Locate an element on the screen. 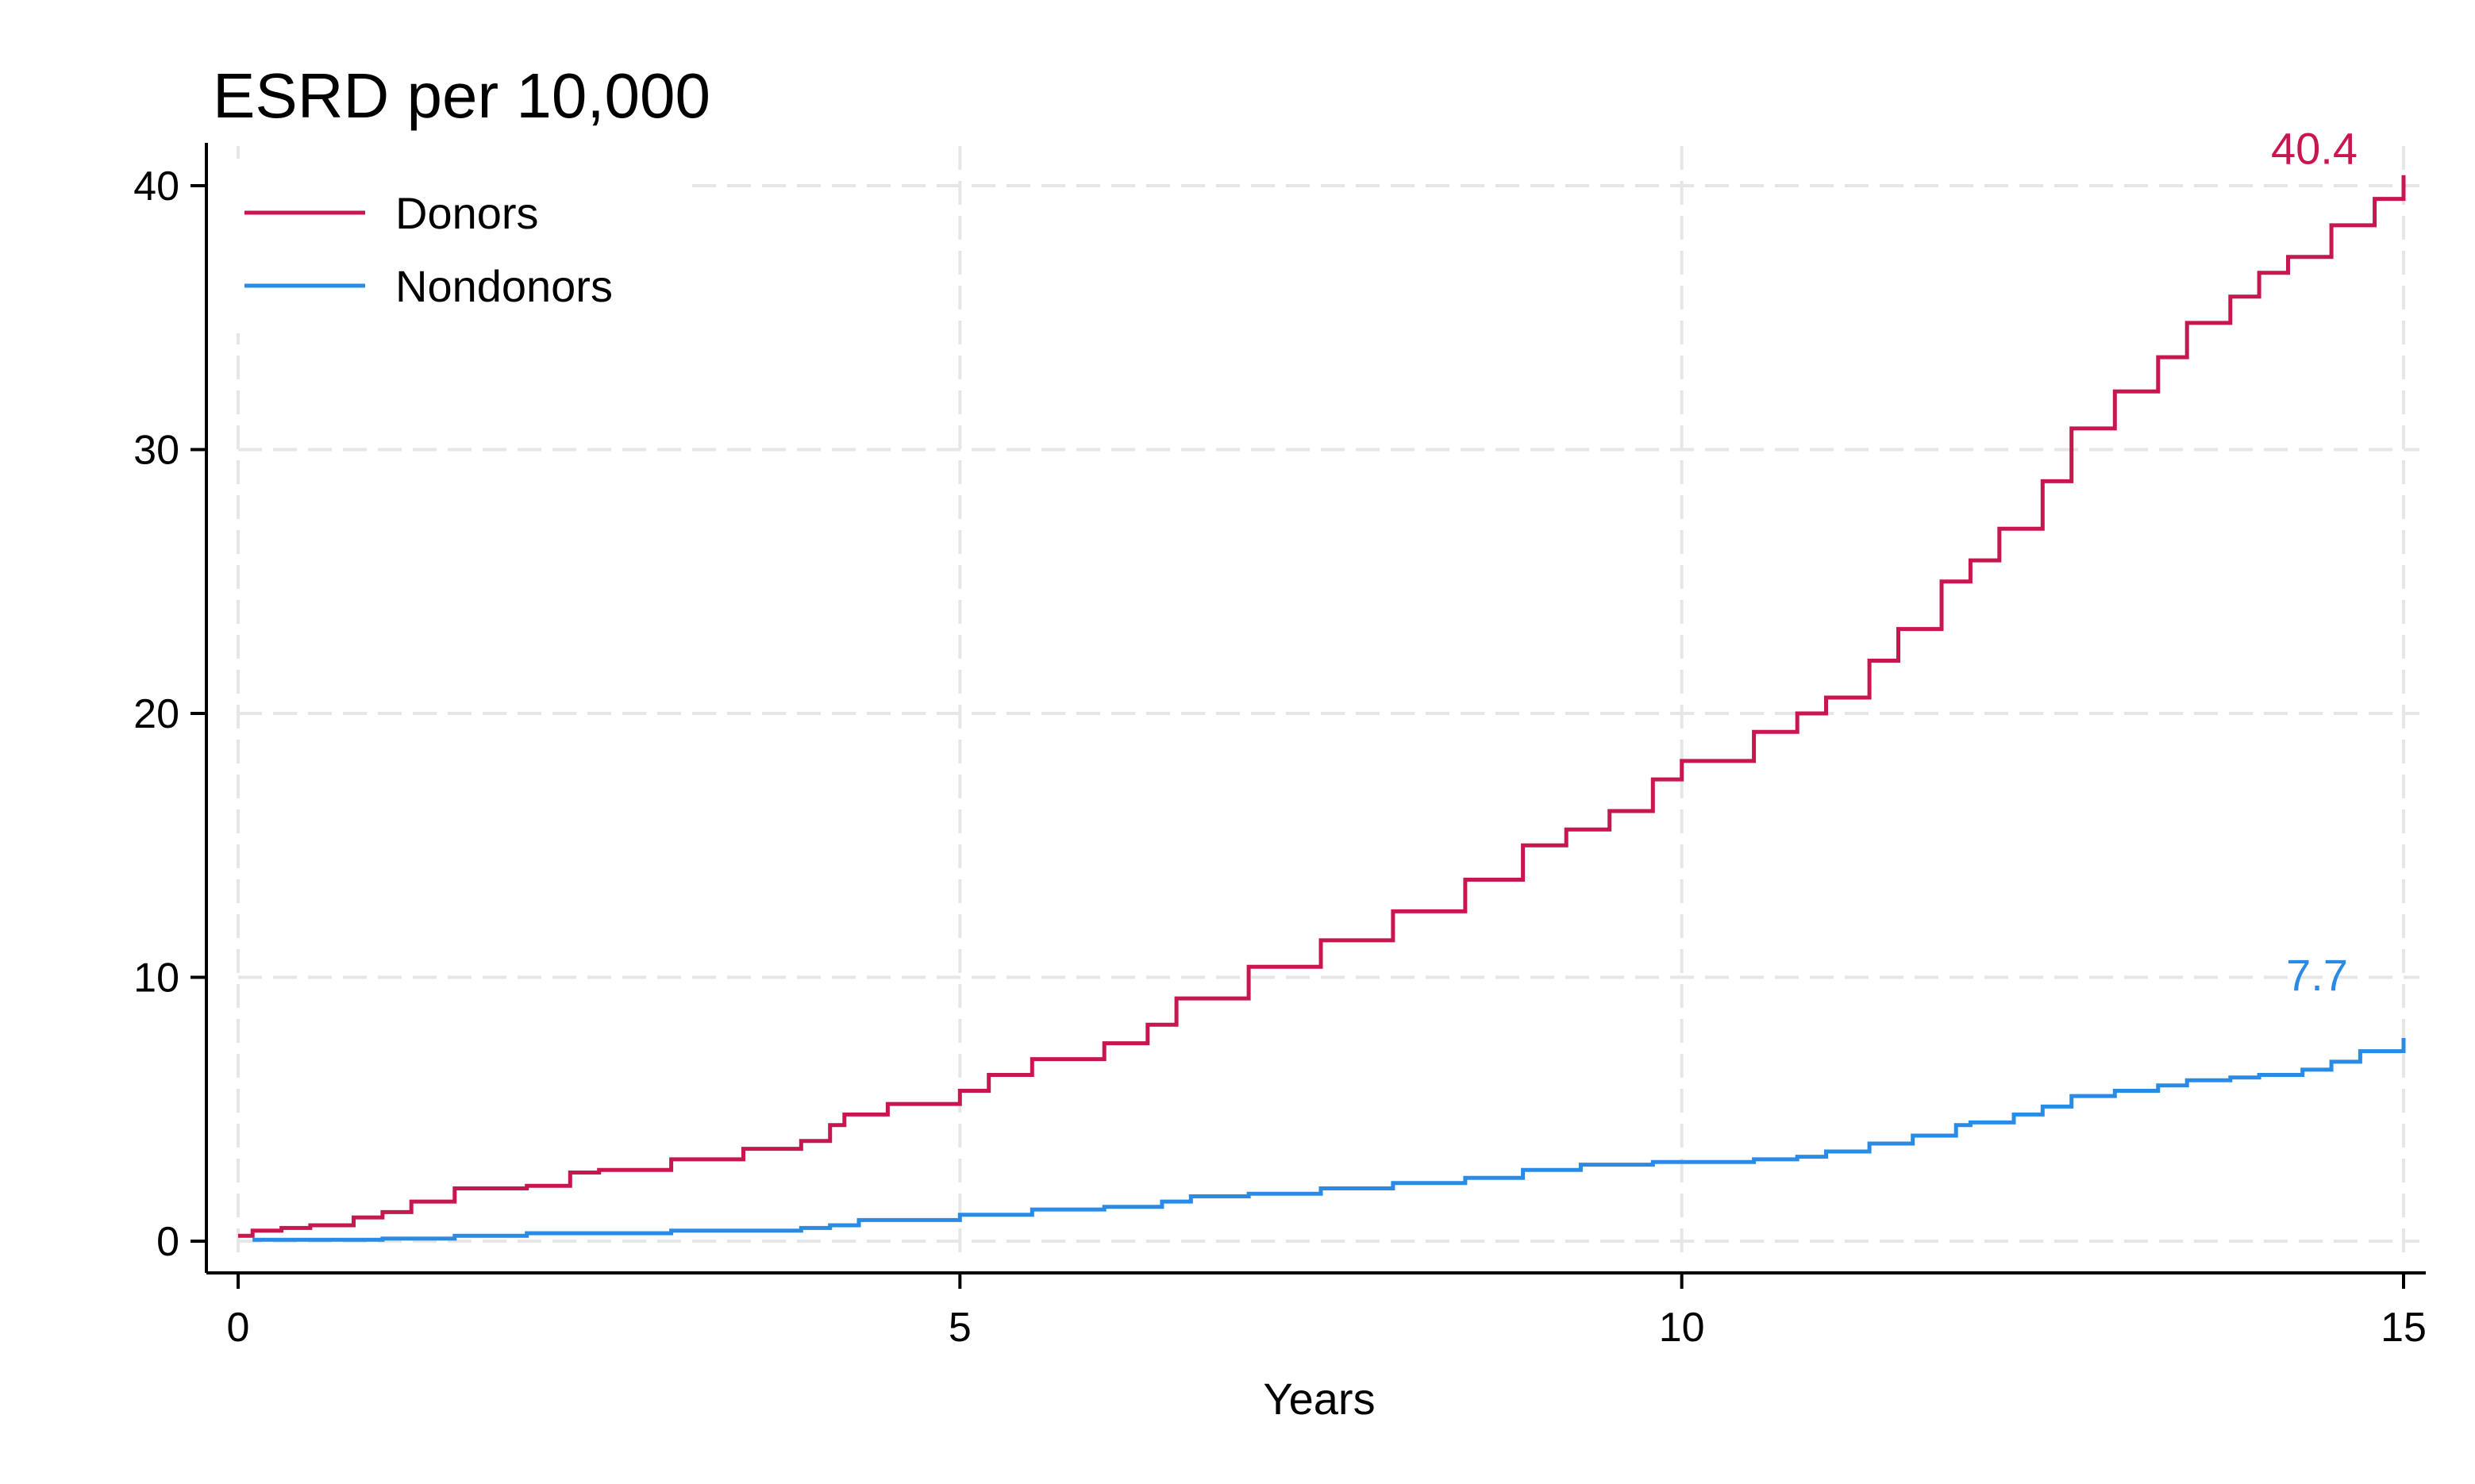 This screenshot has height=1484, width=2475. end-label-nondonors: 7.7 is located at coordinates (2317, 975).